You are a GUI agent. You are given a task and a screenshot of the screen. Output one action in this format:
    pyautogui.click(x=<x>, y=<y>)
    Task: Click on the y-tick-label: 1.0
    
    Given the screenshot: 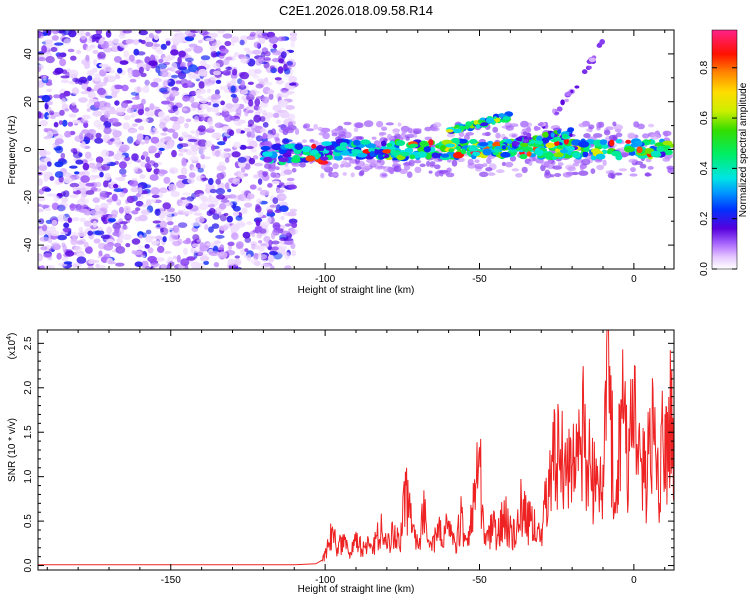 What is the action you would take?
    pyautogui.click(x=28, y=476)
    